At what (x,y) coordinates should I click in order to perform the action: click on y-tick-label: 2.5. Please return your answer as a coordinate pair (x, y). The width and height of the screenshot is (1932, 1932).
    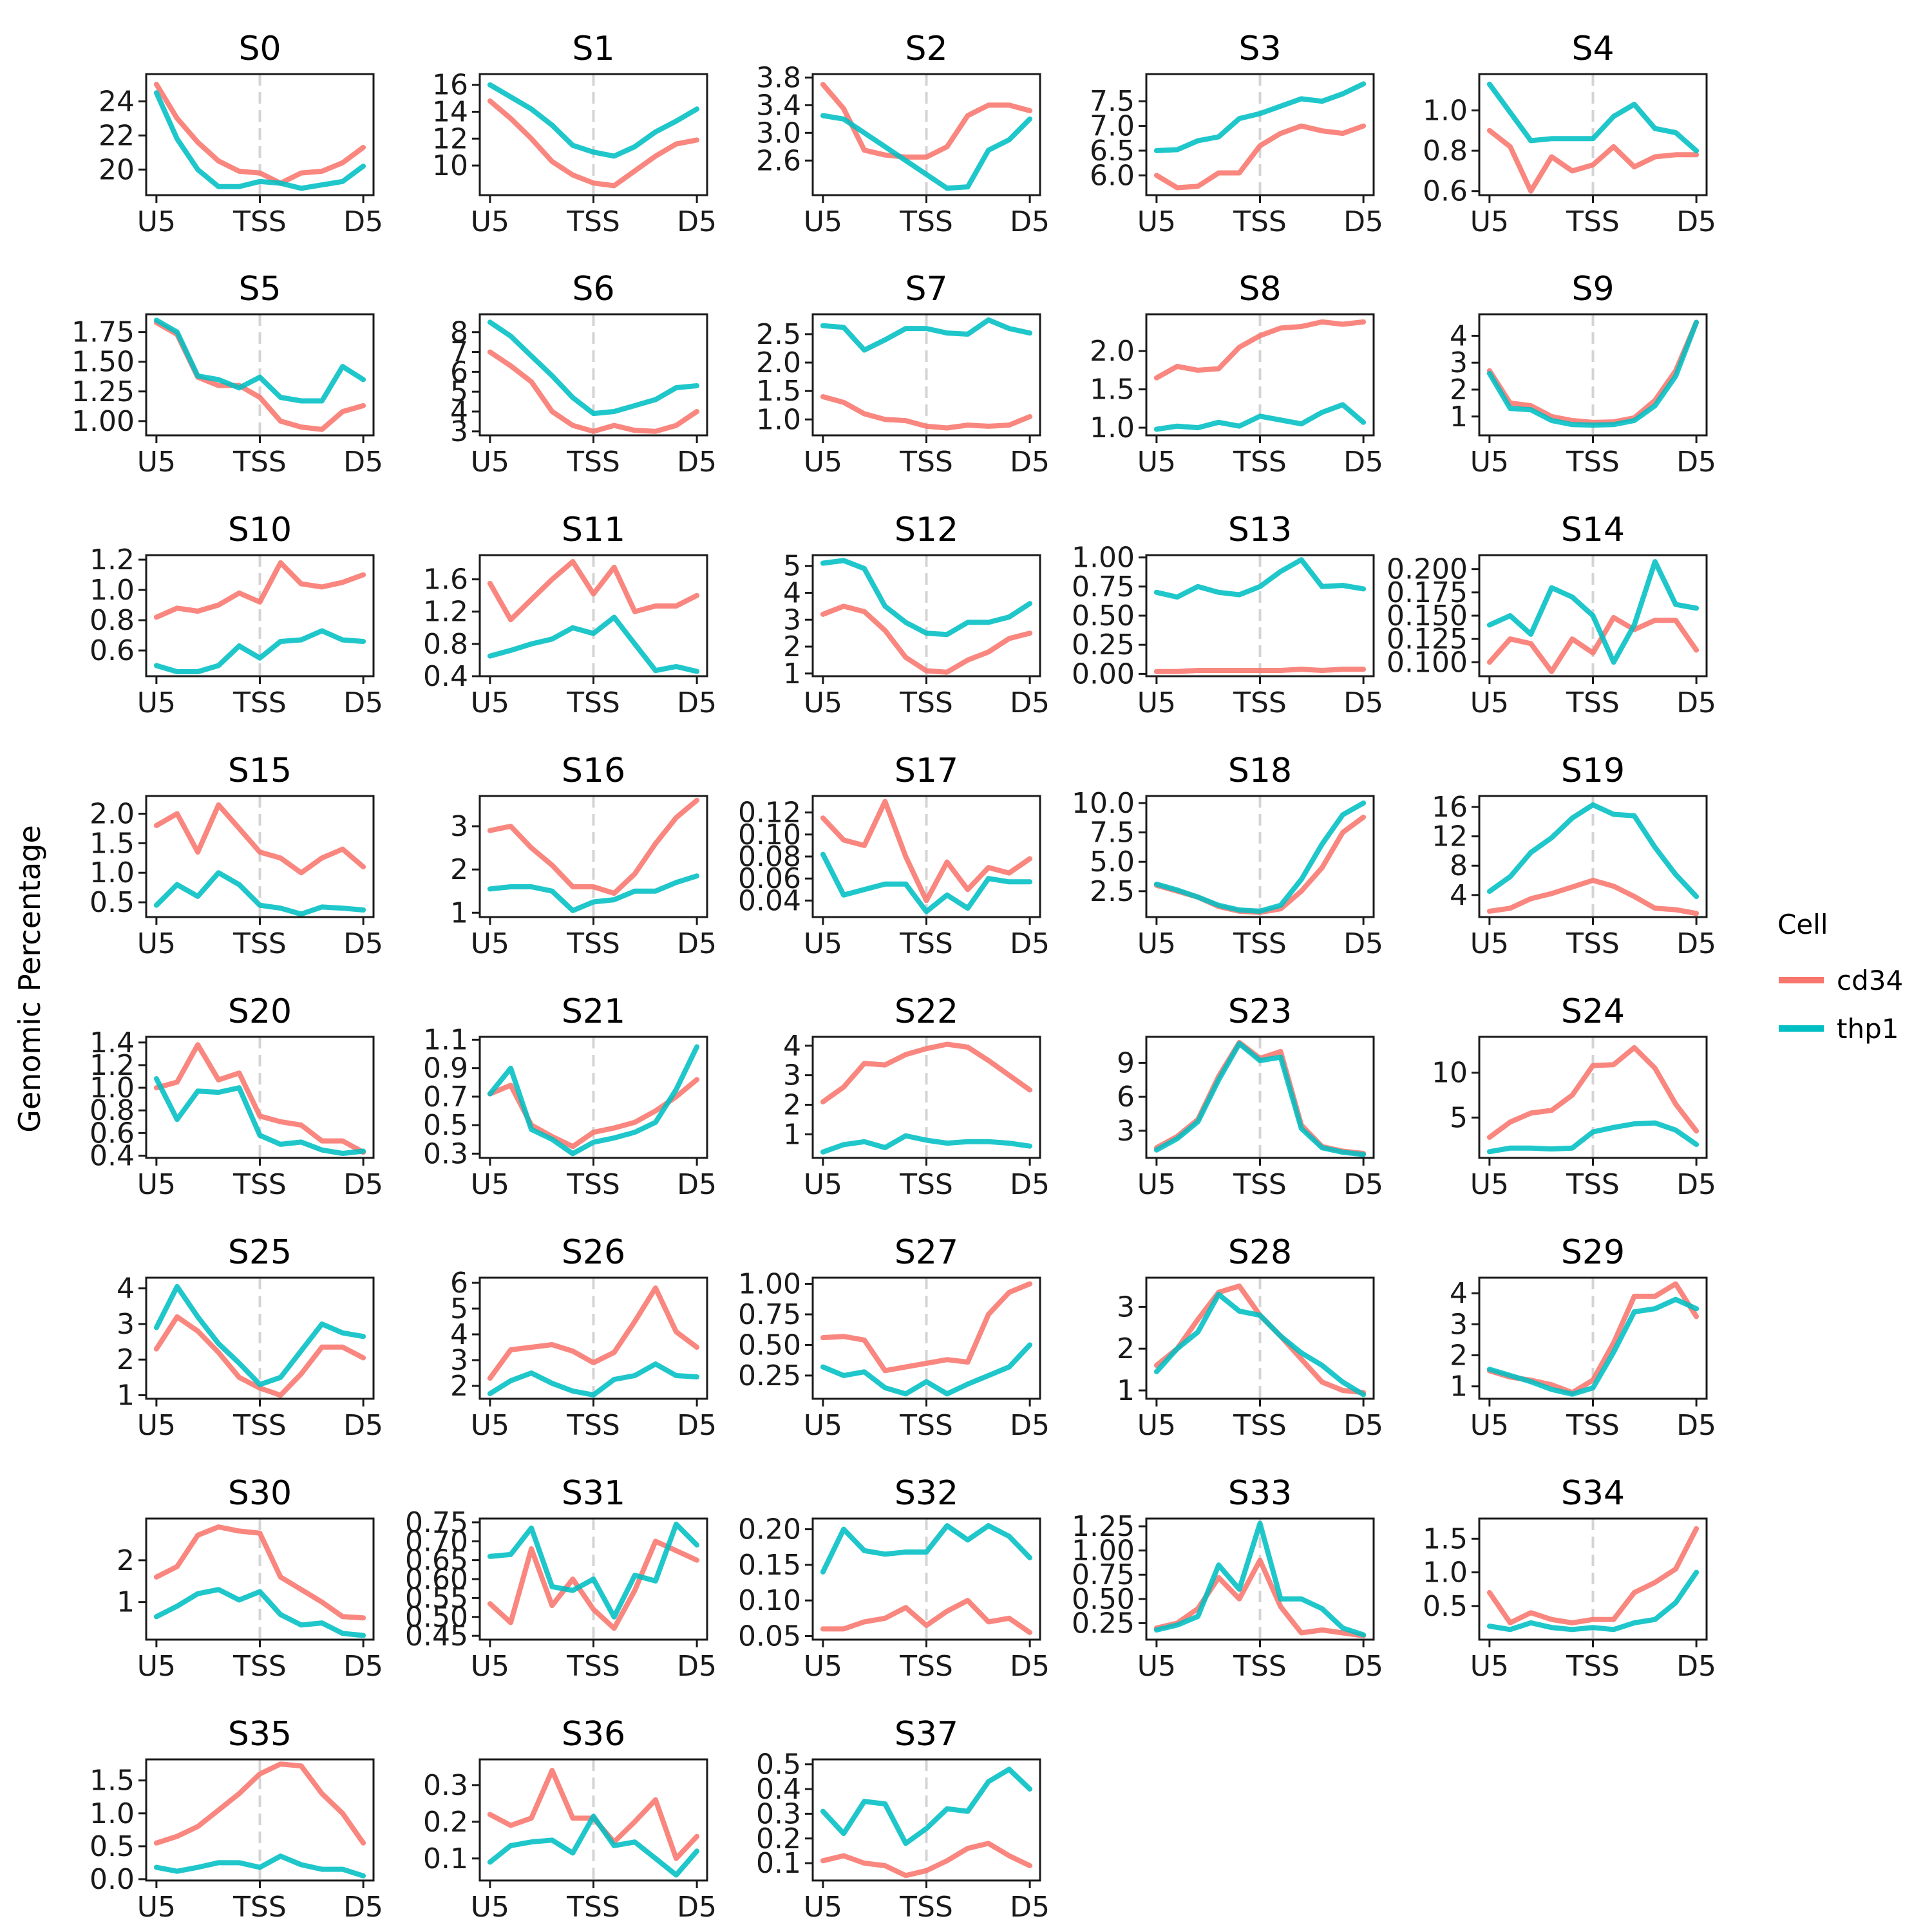
    Looking at the image, I should click on (1112, 891).